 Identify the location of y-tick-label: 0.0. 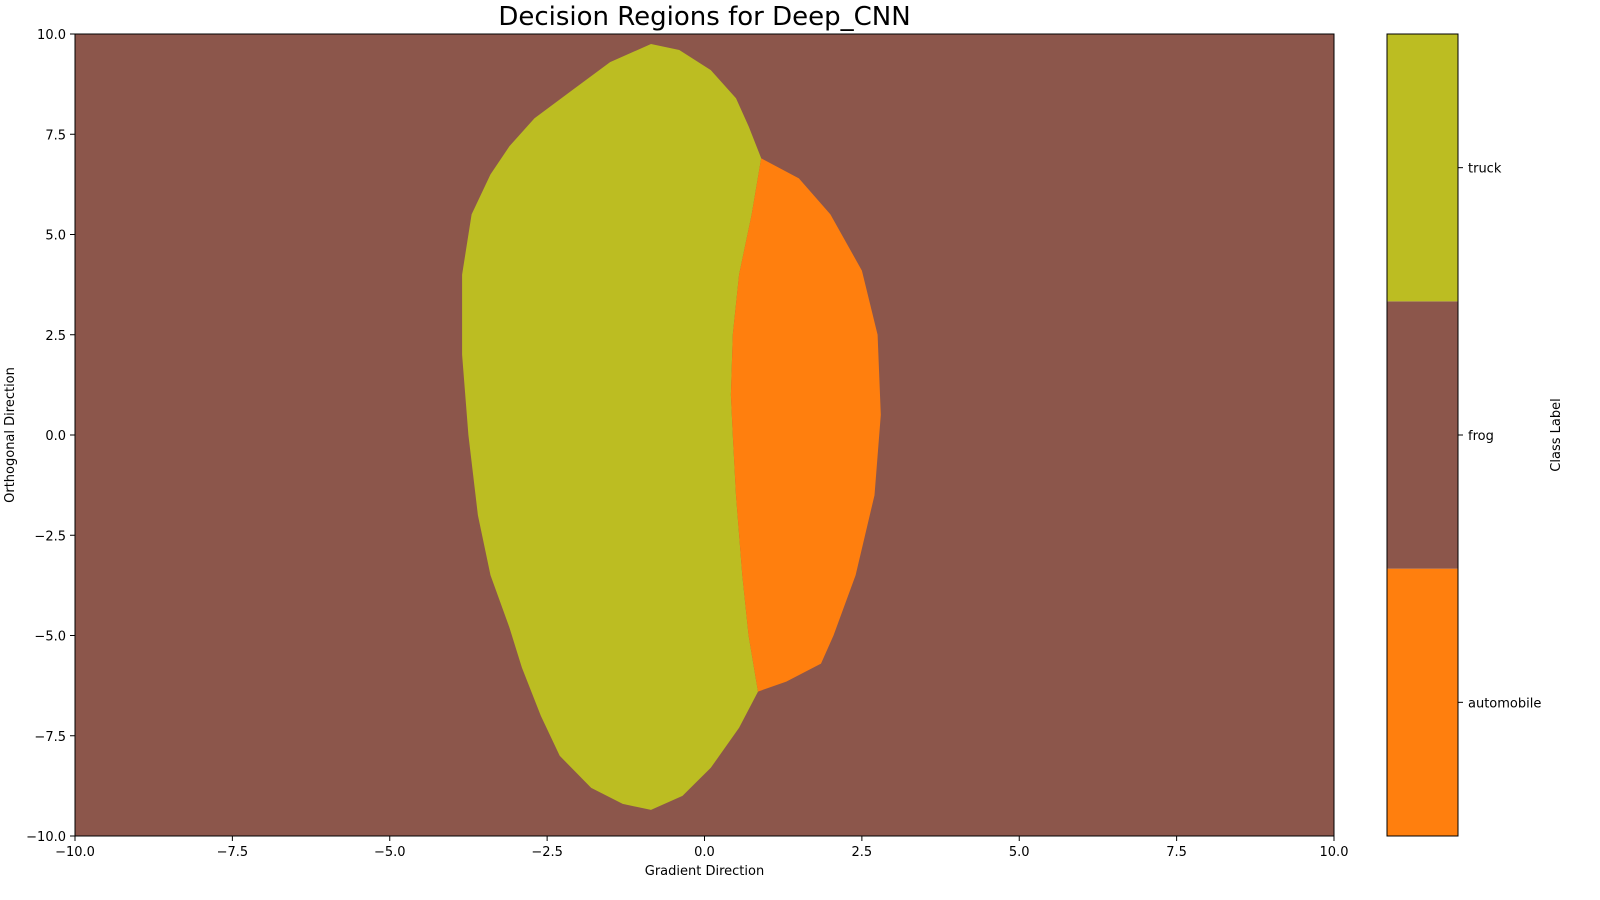
(55, 436).